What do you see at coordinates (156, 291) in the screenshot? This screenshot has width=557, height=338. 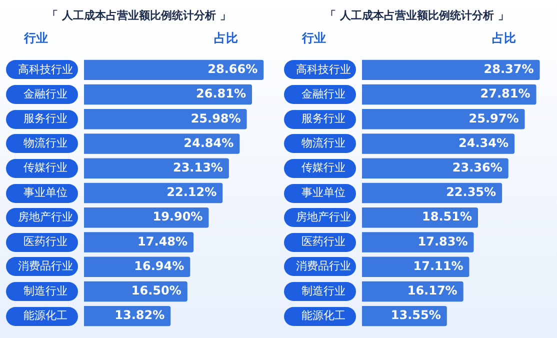 I see `data-label: 16.50%` at bounding box center [156, 291].